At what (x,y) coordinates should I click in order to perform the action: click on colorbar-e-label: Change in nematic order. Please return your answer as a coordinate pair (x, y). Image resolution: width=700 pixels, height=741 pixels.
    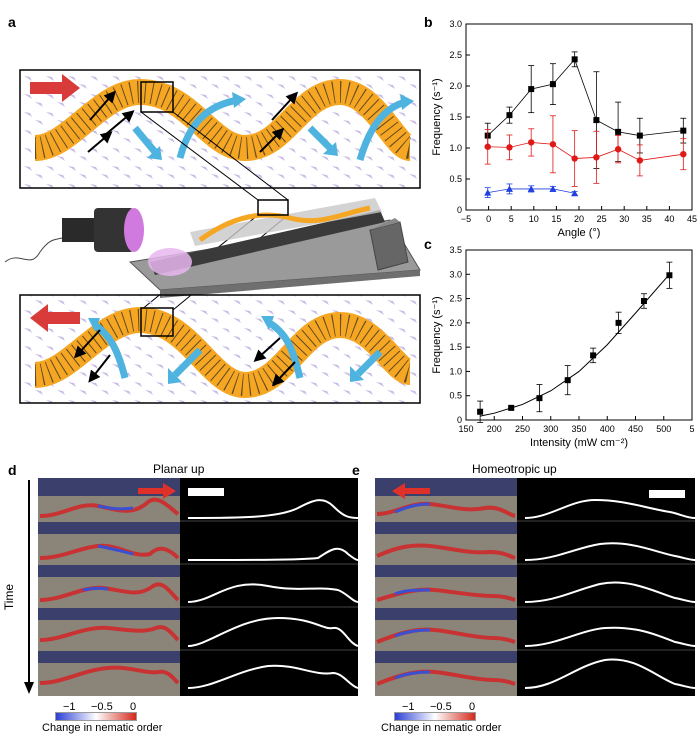
    Looking at the image, I should click on (441, 728).